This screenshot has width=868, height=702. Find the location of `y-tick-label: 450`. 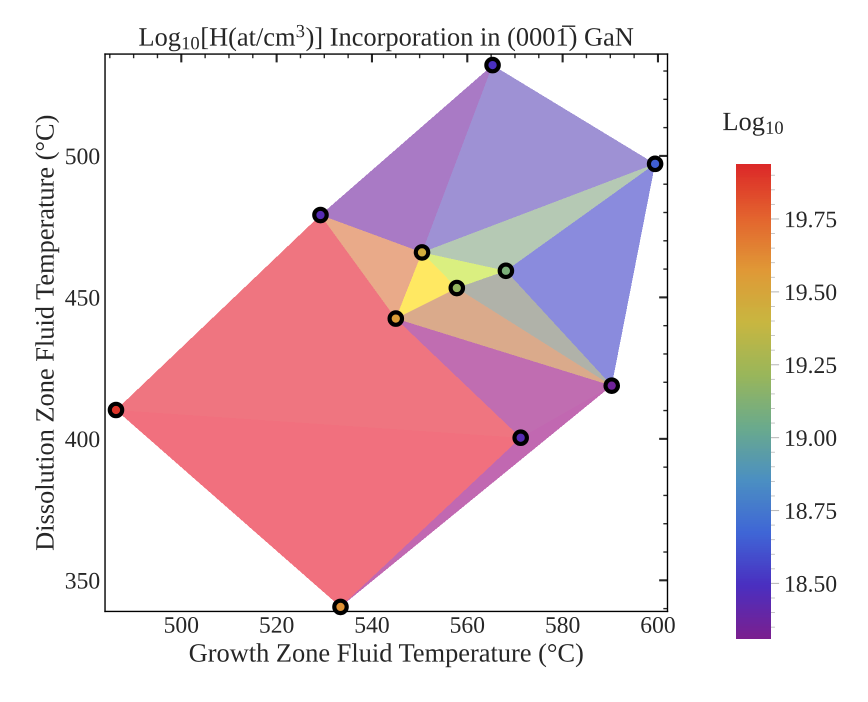

y-tick-label: 450 is located at coordinates (82, 298).